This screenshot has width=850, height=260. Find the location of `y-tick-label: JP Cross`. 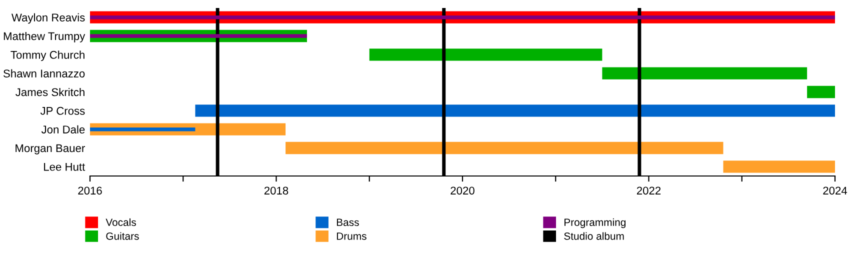

y-tick-label: JP Cross is located at coordinates (62, 110).